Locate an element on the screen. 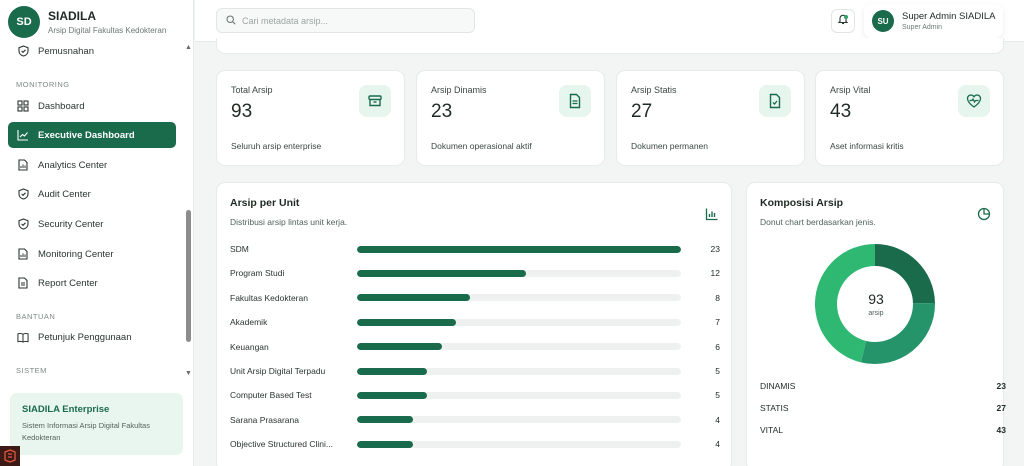 This screenshot has height=466, width=1024. stat-label: Arsip Statis is located at coordinates (654, 90).